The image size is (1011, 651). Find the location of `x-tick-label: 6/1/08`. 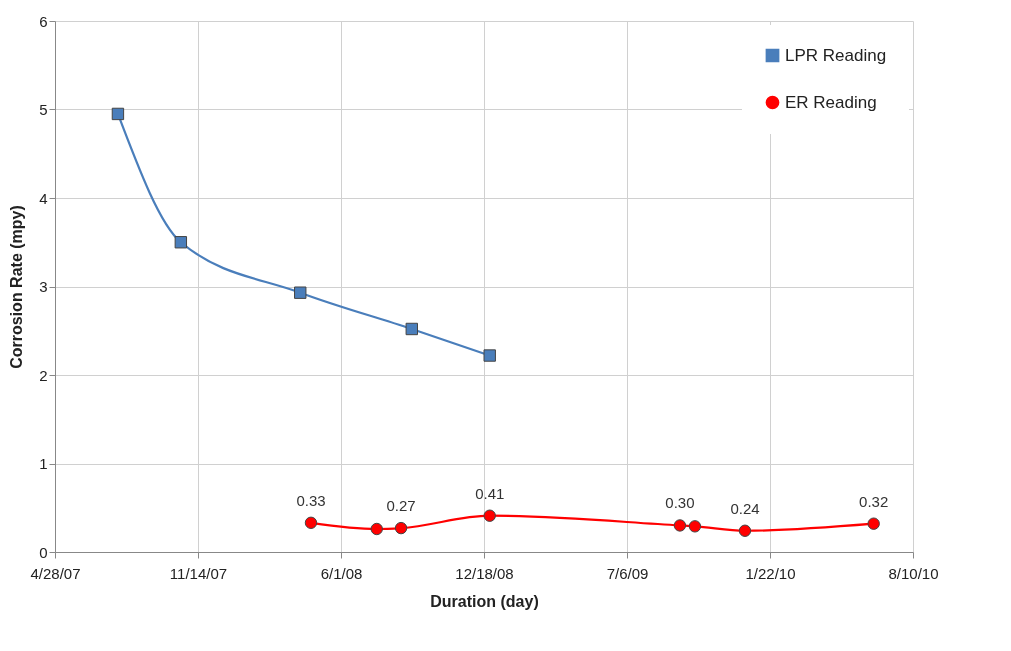

x-tick-label: 6/1/08 is located at coordinates (341, 573).